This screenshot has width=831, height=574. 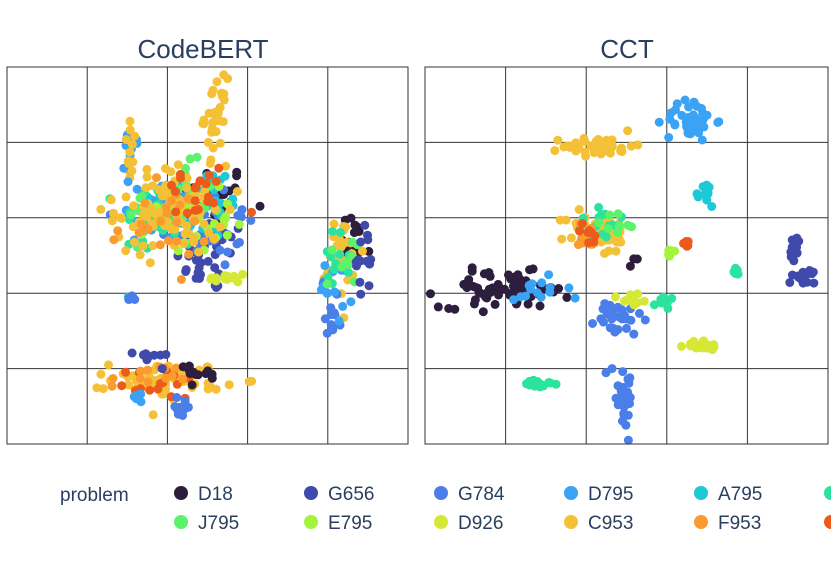 I want to click on legend-item-d795: D795, so click(x=598, y=494).